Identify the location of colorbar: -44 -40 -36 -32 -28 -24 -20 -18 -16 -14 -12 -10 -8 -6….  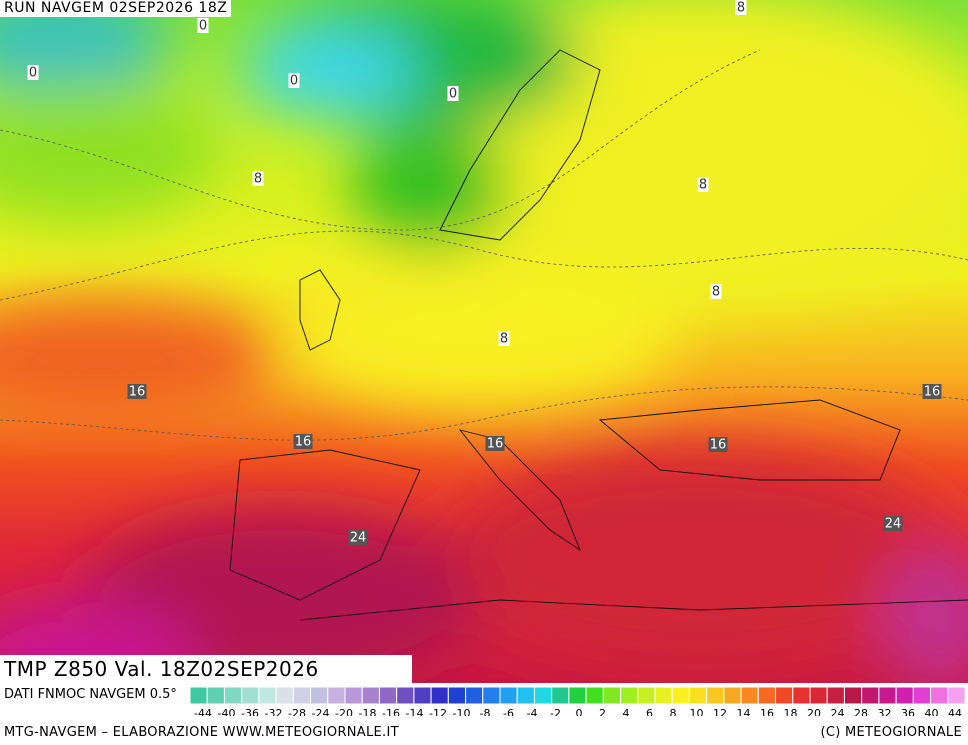
(577, 701).